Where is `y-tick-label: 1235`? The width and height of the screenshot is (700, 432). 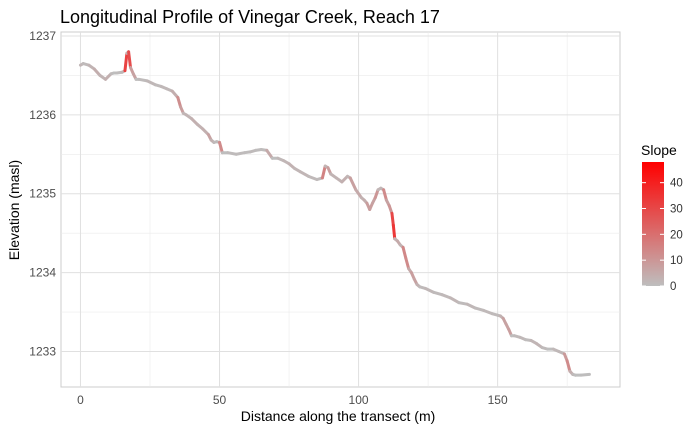
y-tick-label: 1235 is located at coordinates (42, 194).